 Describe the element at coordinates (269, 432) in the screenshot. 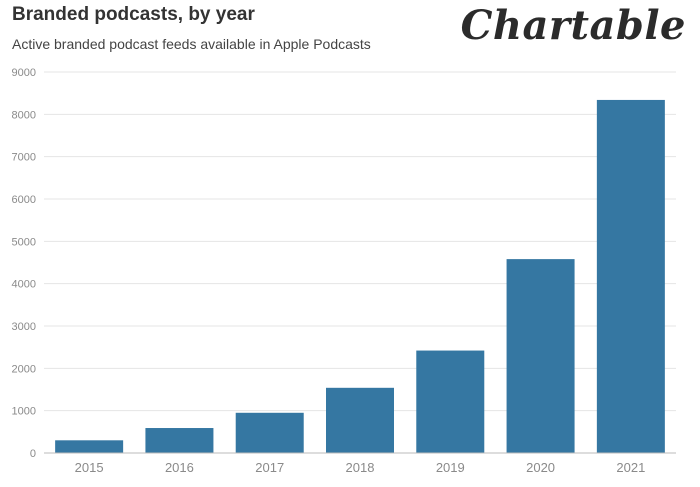

I see `bar-2017` at that location.